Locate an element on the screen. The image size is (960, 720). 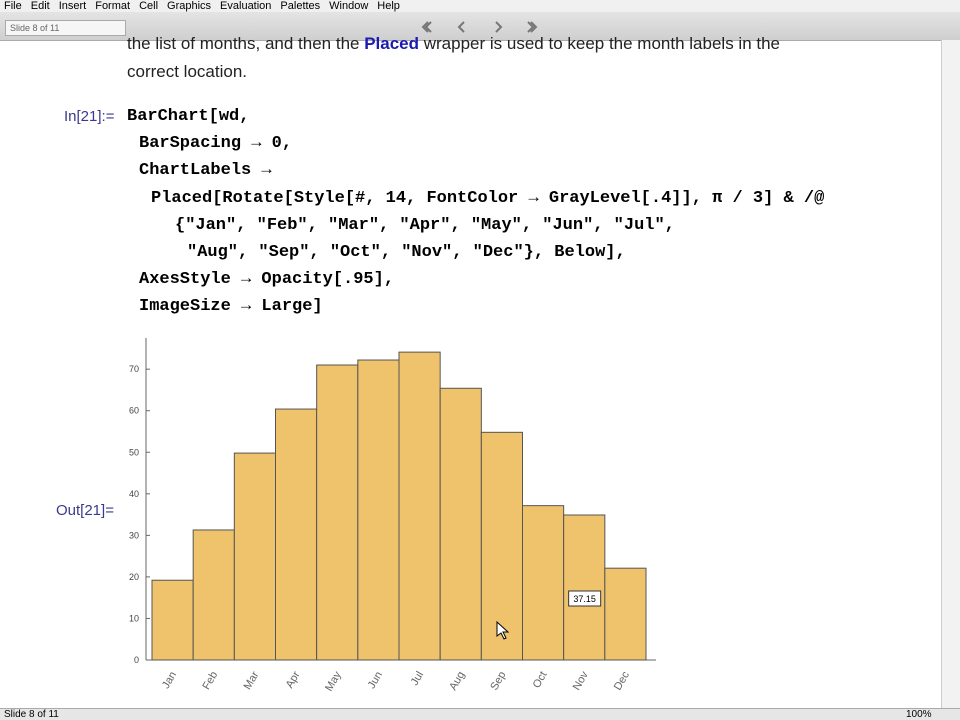
y-tick-label: 30 is located at coordinates (134, 535).